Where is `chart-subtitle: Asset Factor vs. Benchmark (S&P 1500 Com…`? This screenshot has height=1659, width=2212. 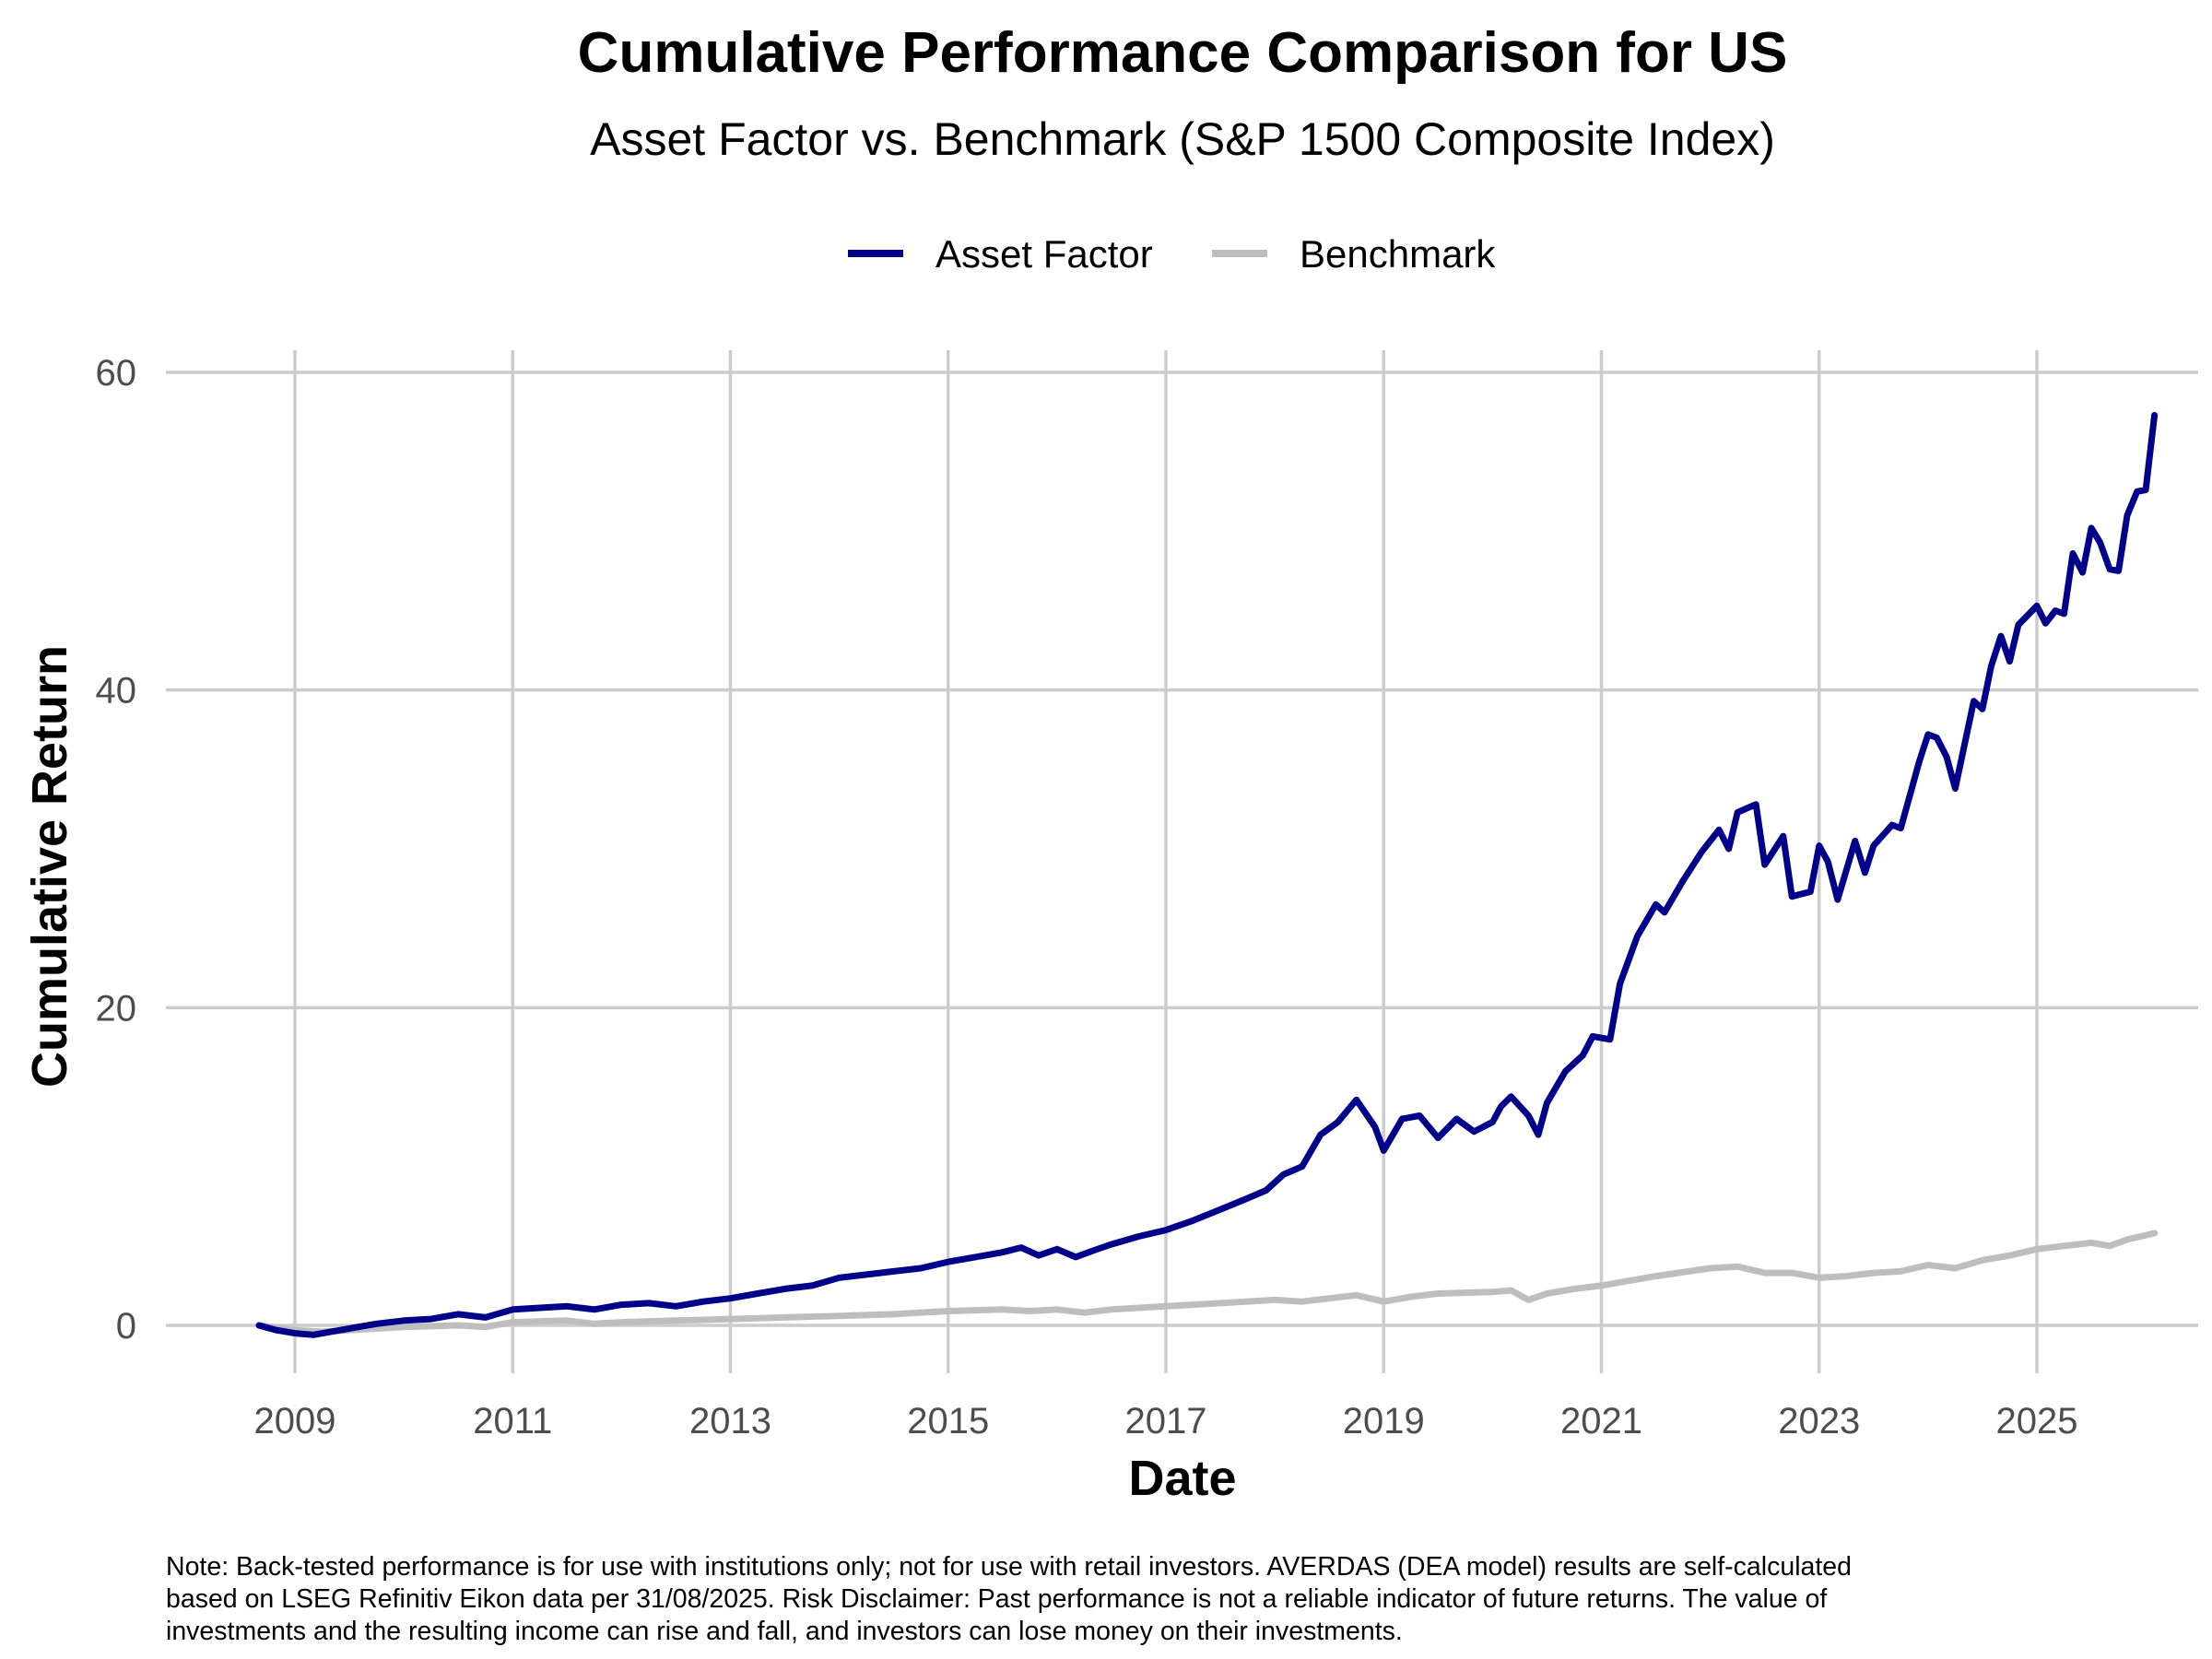 chart-subtitle: Asset Factor vs. Benchmark (S&P 1500 Com… is located at coordinates (1182, 139).